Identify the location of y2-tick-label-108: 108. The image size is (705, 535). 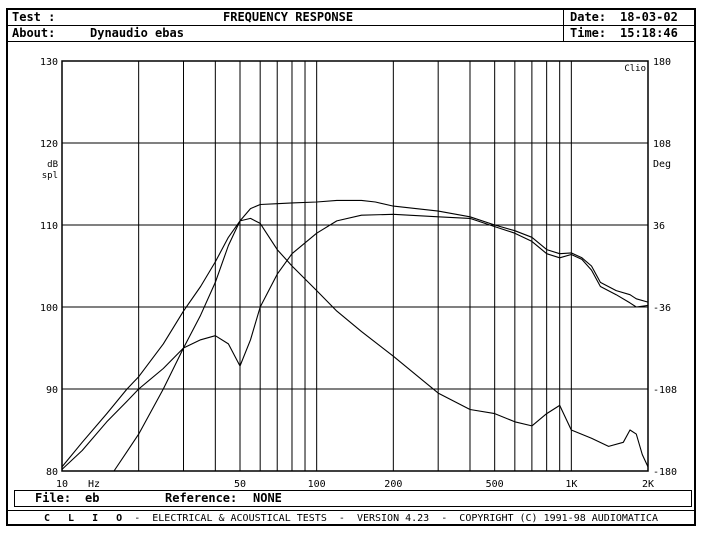
(662, 144).